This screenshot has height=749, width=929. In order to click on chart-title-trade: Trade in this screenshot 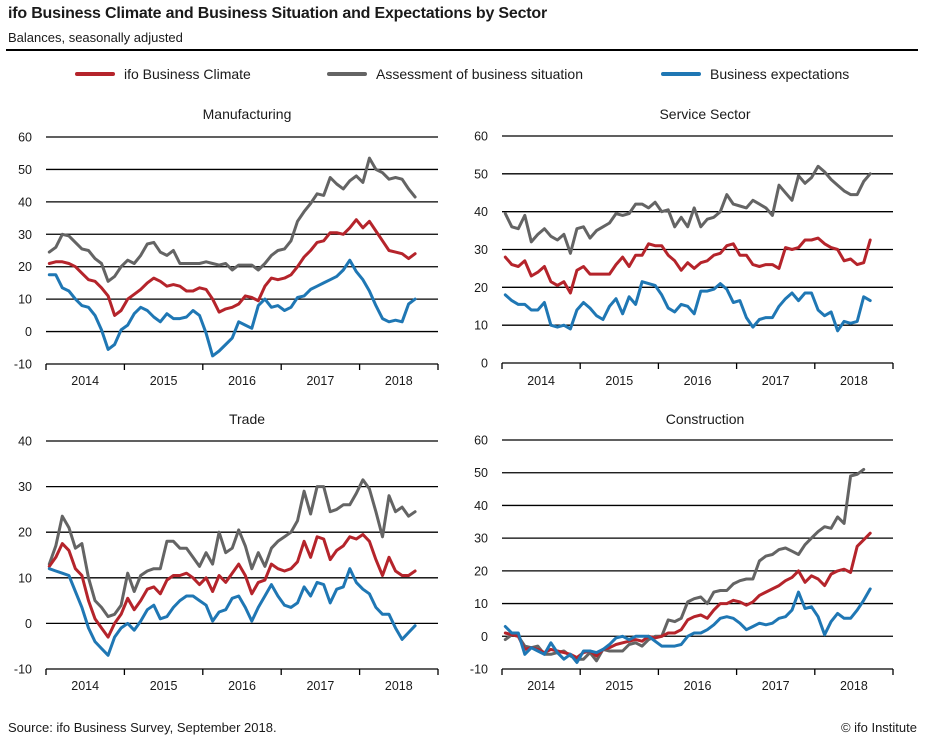, I will do `click(247, 419)`.